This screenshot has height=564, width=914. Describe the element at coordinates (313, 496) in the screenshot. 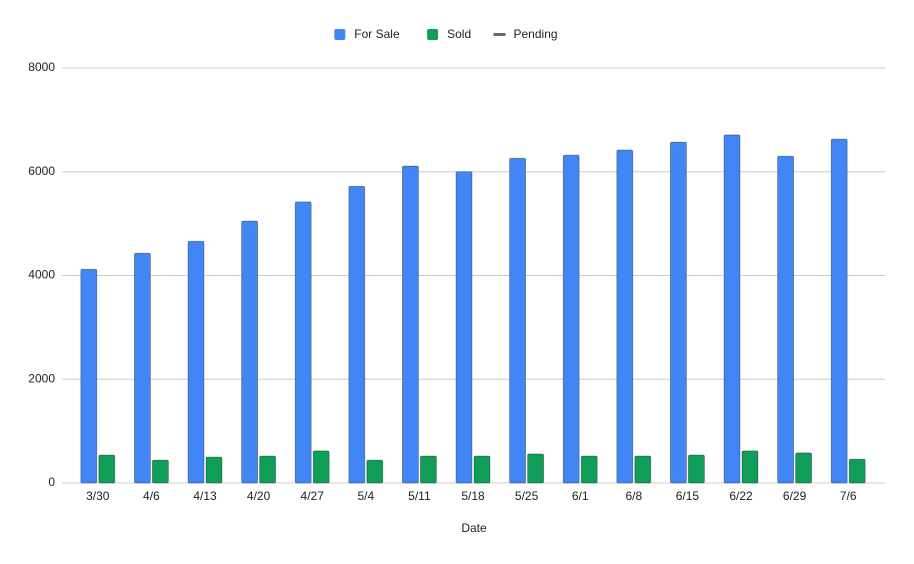

I see `x-tick-label: 4/27` at that location.